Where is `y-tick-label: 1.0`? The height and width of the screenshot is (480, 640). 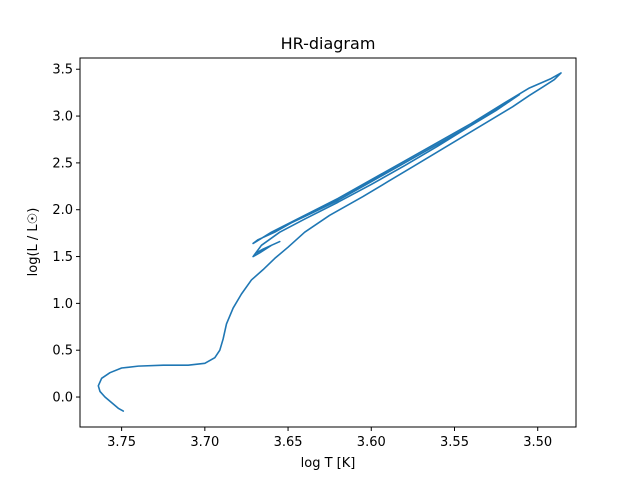
y-tick-label: 1.0 is located at coordinates (62, 304).